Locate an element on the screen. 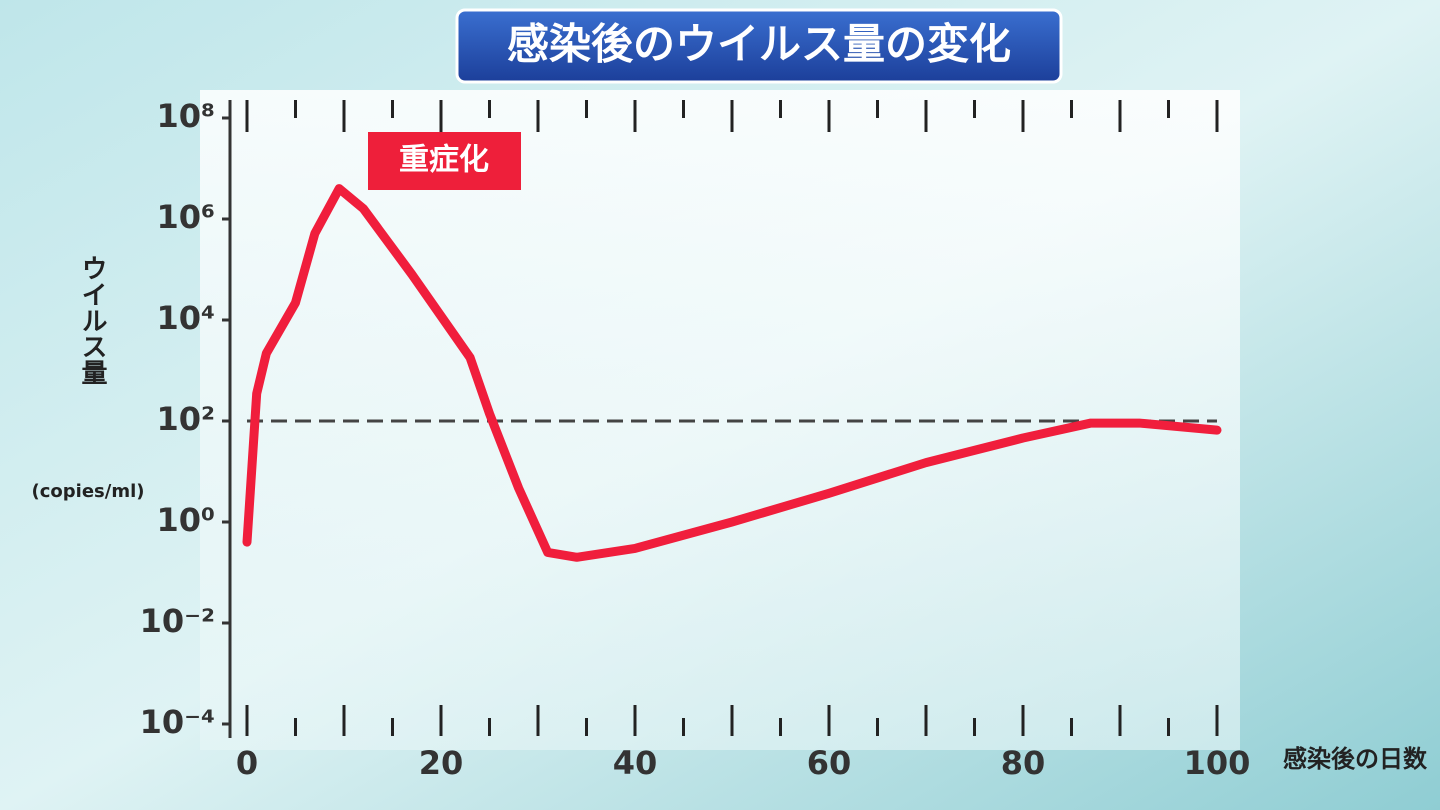 The width and height of the screenshot is (1440, 810). x-tick-label: 80 is located at coordinates (1023, 763).